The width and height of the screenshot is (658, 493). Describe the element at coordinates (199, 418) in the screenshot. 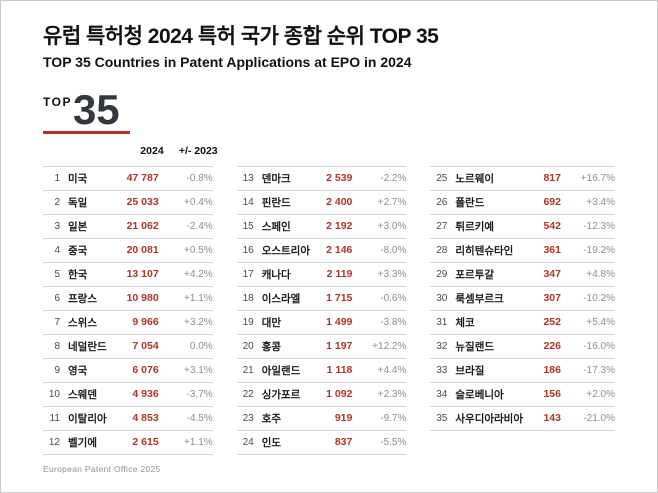

I see `change-cell: -4.5%` at that location.